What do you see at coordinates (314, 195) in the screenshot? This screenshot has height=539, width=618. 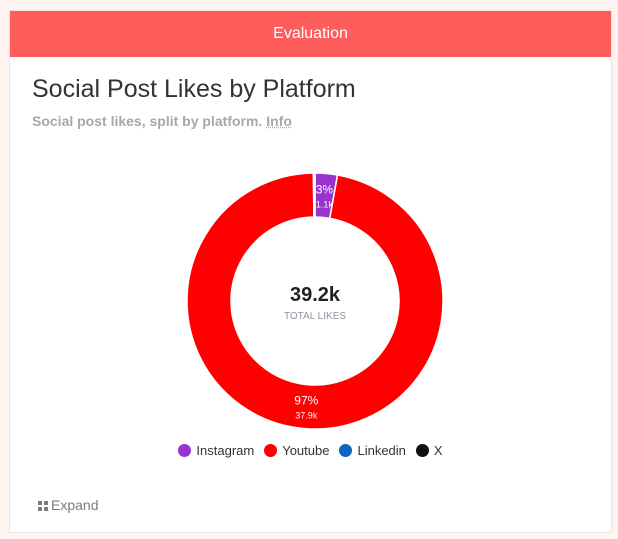 I see `slice-x` at bounding box center [314, 195].